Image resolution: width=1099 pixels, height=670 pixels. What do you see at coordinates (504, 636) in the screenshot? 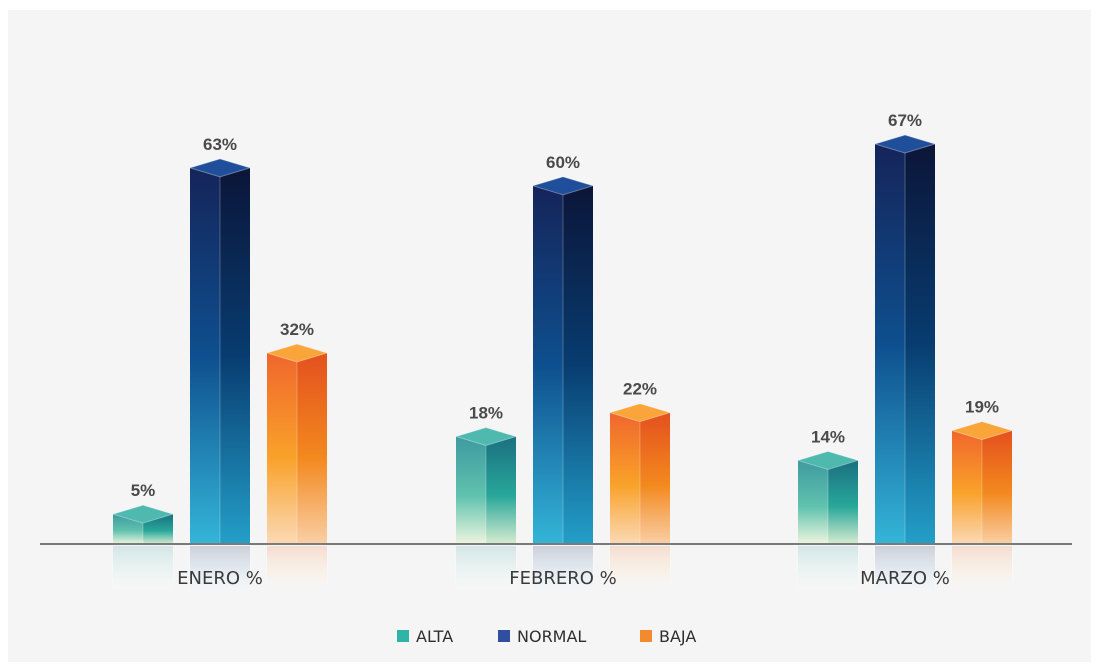
I see `legend-swatch-normal` at bounding box center [504, 636].